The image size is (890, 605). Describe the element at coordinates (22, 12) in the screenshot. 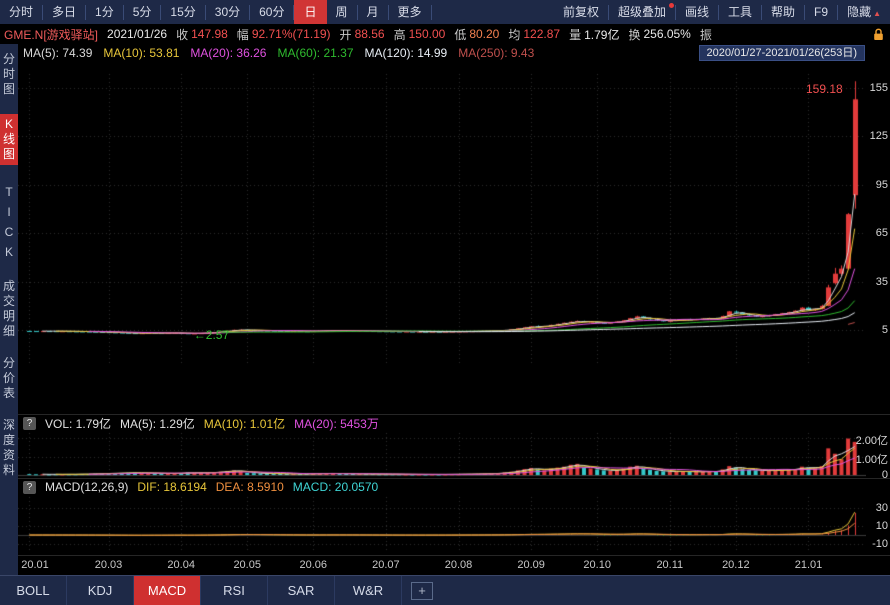

I see `menu-item-fenshi: 分时` at that location.